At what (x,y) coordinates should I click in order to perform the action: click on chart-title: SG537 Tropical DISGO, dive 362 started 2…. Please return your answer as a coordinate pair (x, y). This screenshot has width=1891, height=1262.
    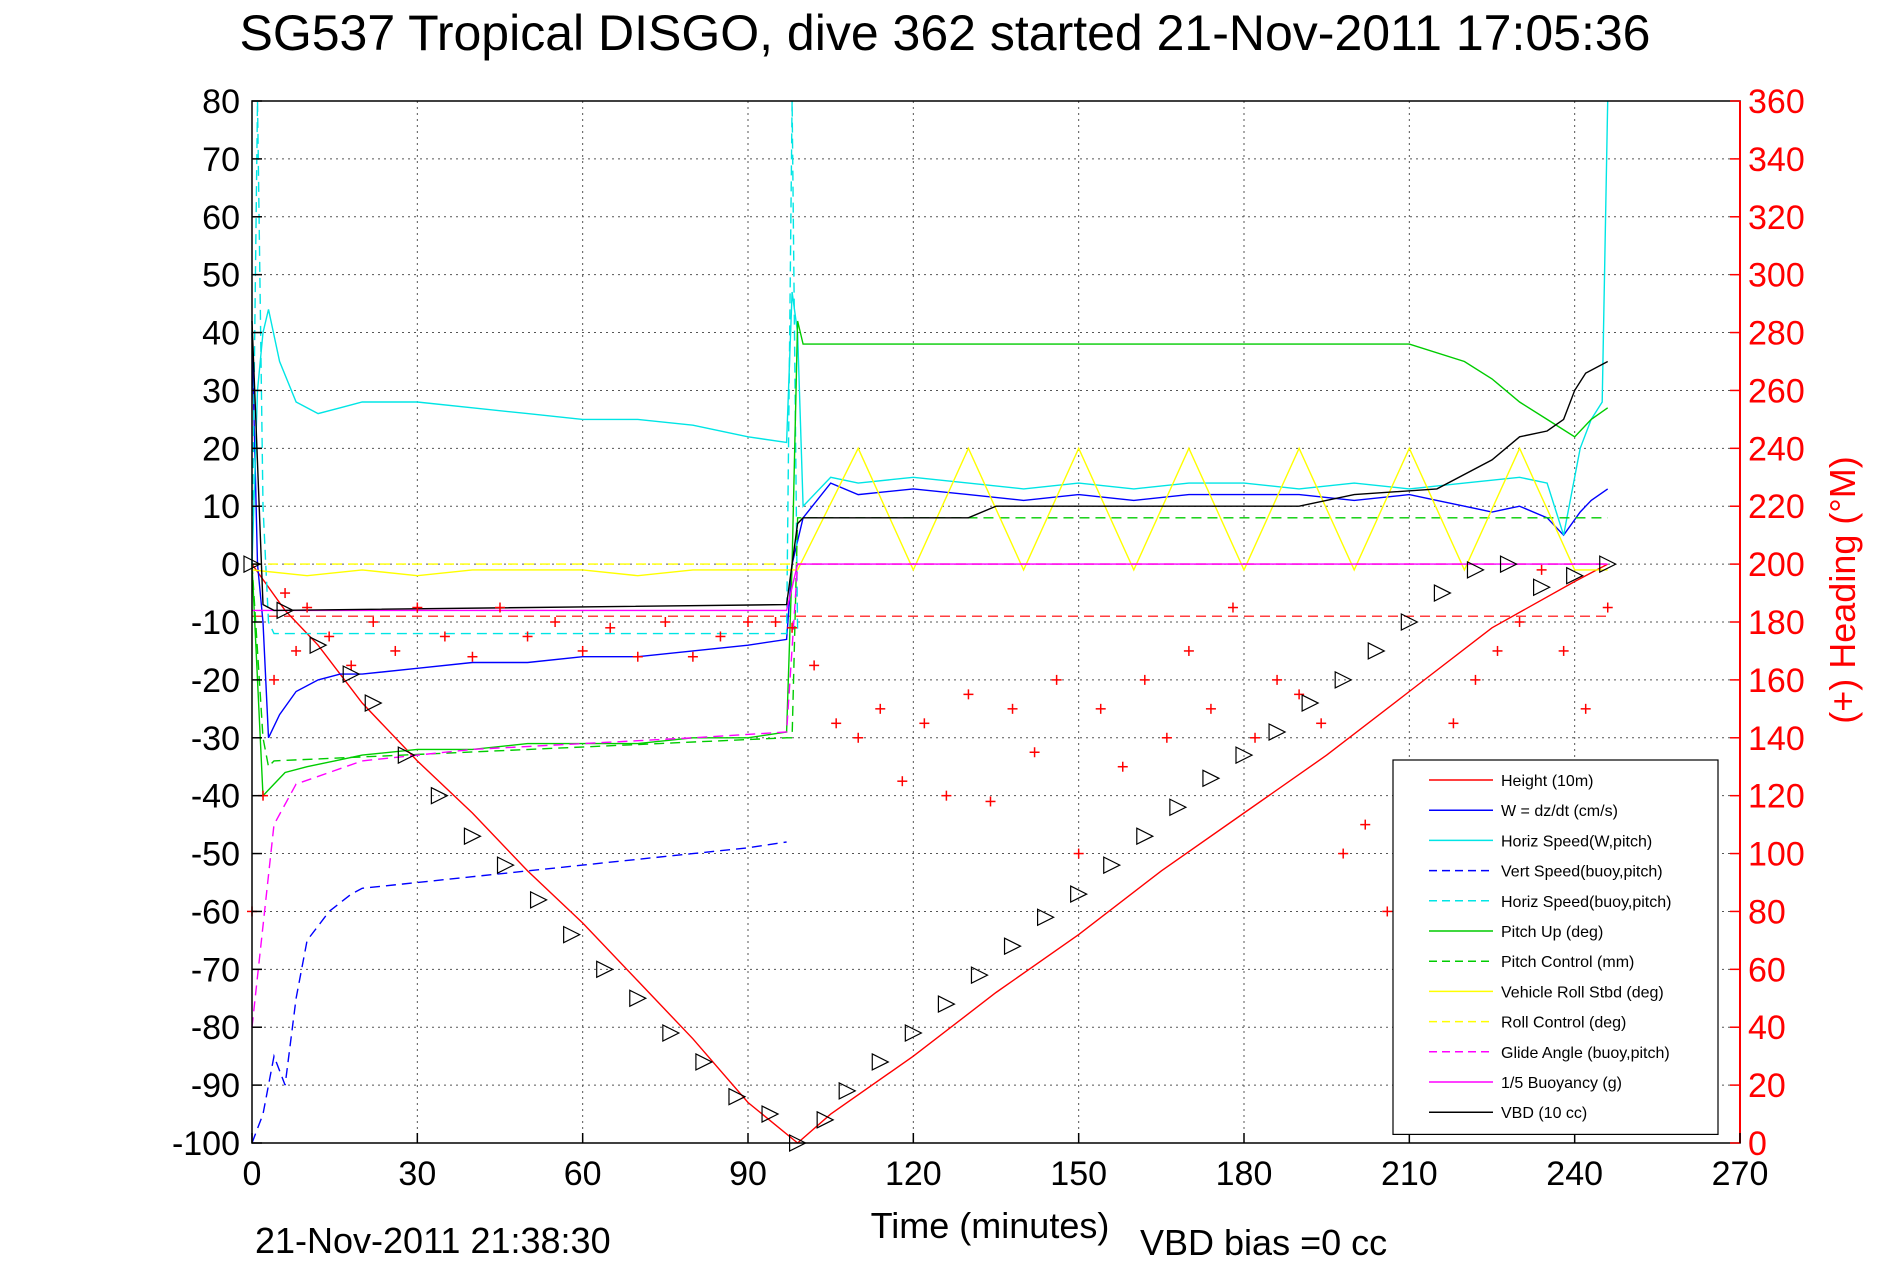
    Looking at the image, I should click on (945, 33).